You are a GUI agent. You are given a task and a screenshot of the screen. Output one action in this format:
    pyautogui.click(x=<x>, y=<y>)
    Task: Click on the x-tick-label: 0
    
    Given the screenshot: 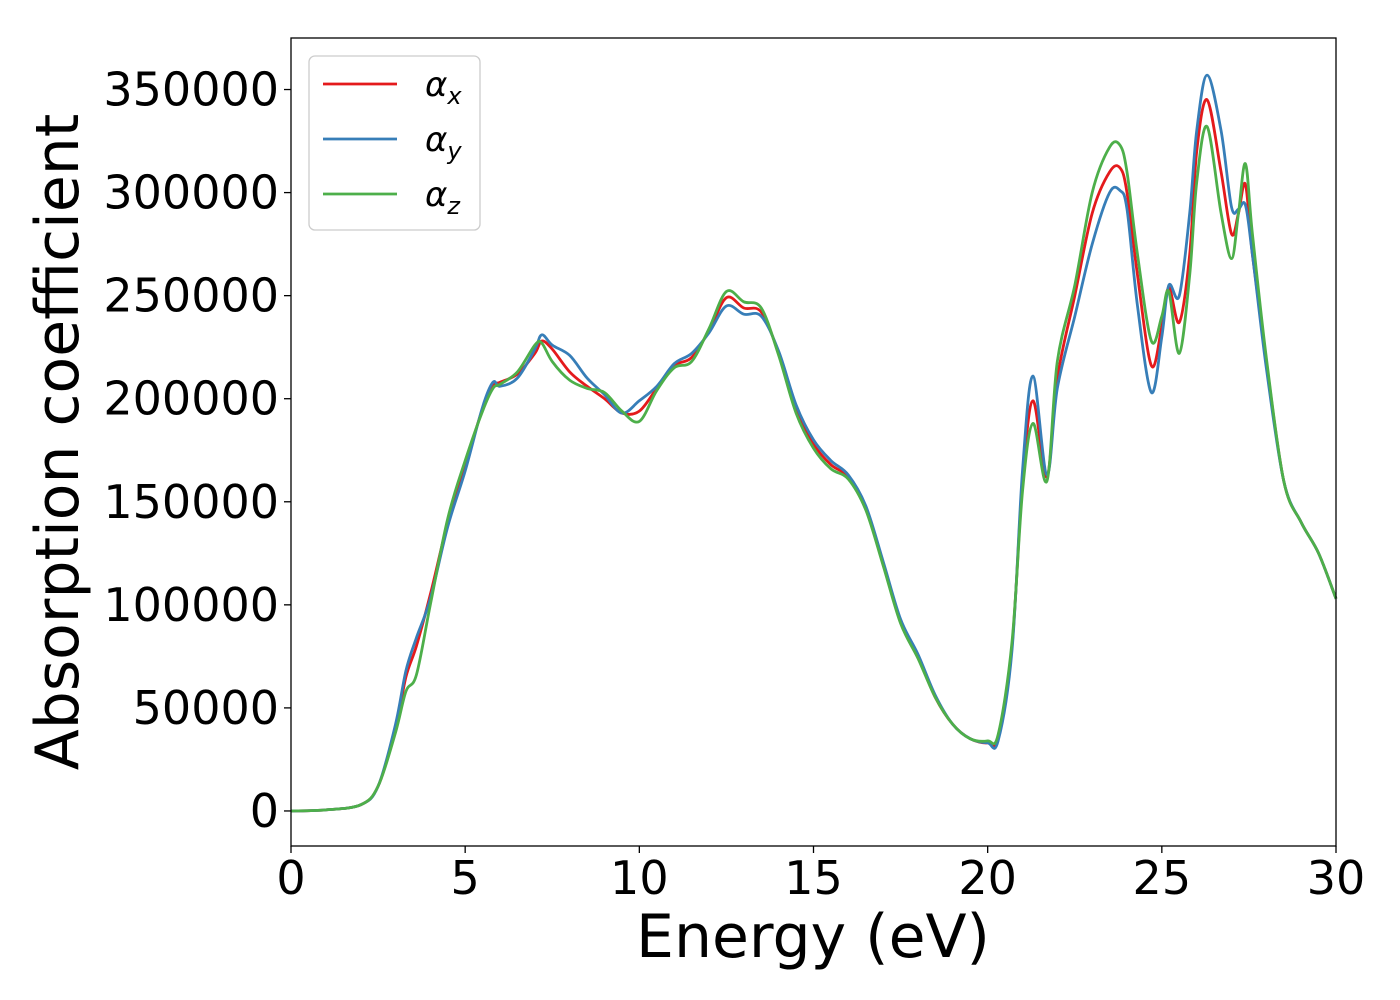 What is the action you would take?
    pyautogui.click(x=290, y=878)
    